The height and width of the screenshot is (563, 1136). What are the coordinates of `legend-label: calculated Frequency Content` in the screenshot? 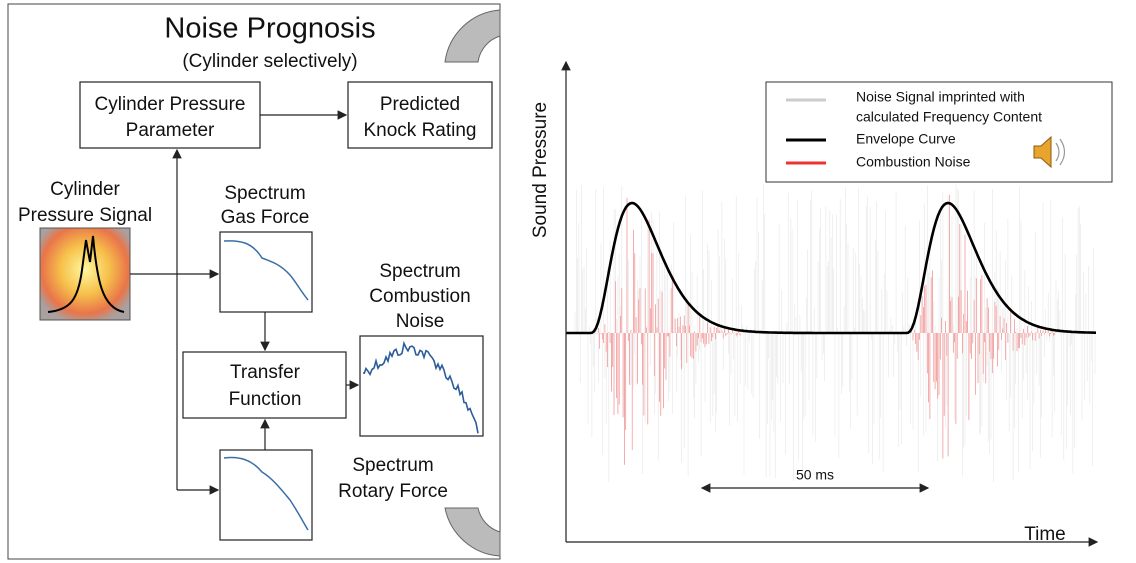 It's located at (949, 117).